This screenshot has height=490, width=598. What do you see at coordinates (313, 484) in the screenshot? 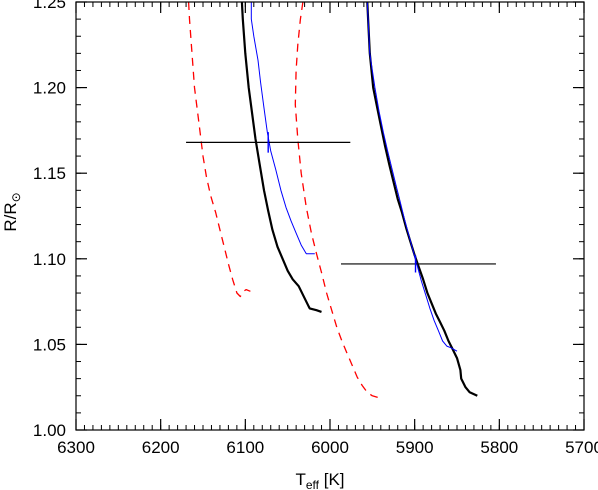
I see `x-axis-label-sub: eff` at bounding box center [313, 484].